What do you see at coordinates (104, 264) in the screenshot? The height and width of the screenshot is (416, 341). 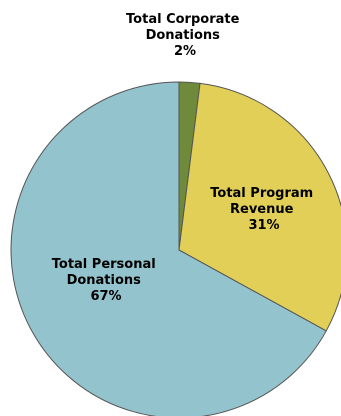 I see `label-personal-line1: Total Personal` at bounding box center [104, 264].